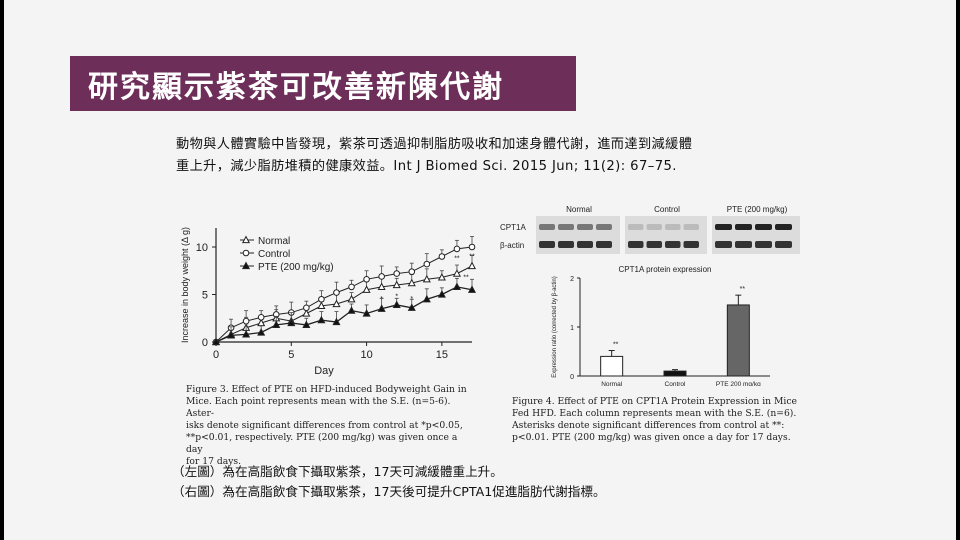  Describe the element at coordinates (572, 279) in the screenshot. I see `y-tick-label: 2` at that location.